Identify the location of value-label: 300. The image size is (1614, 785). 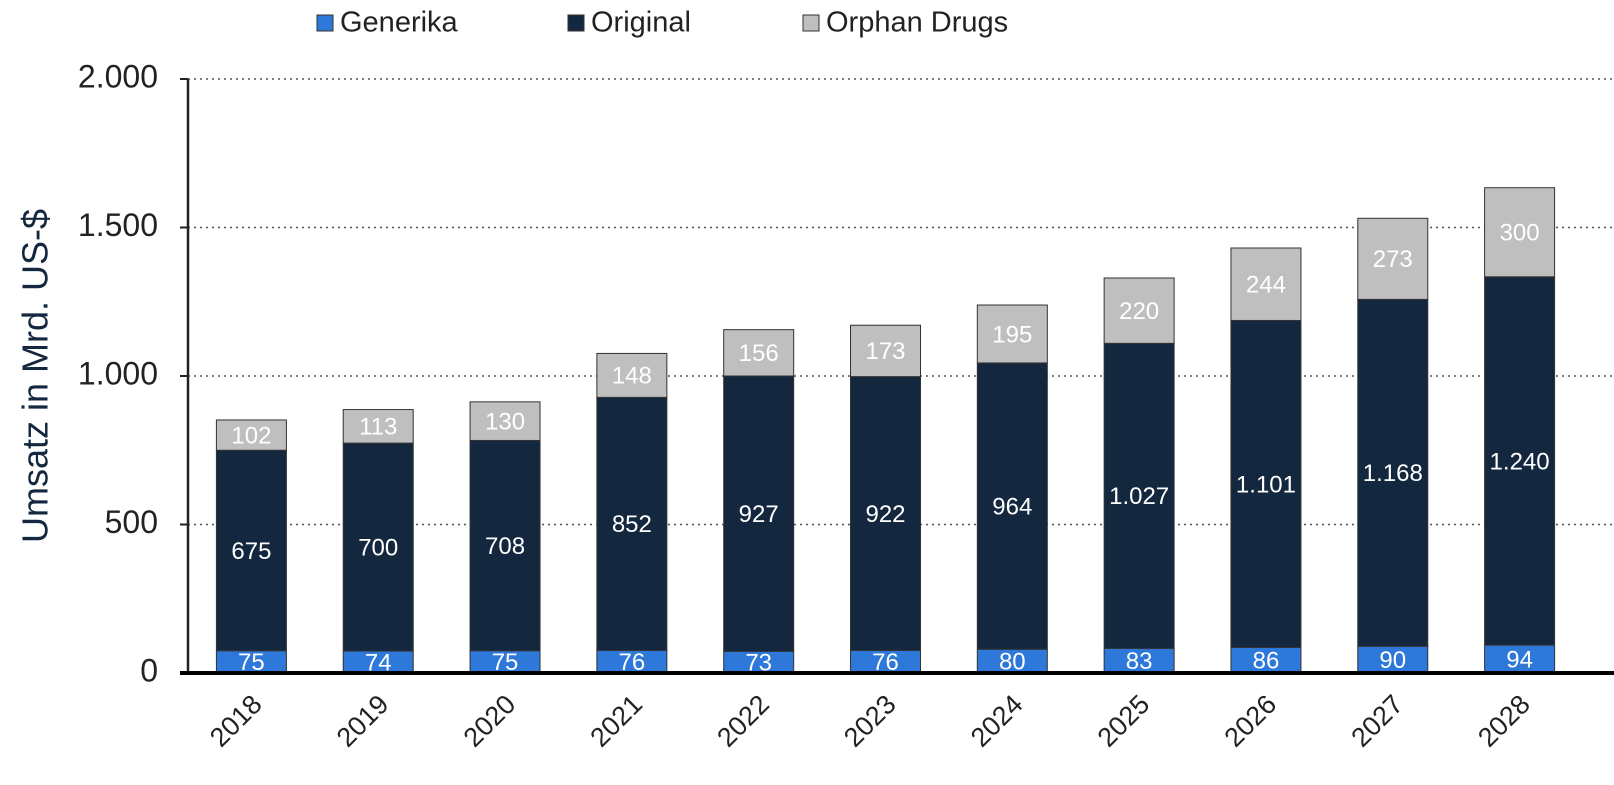
(1520, 233).